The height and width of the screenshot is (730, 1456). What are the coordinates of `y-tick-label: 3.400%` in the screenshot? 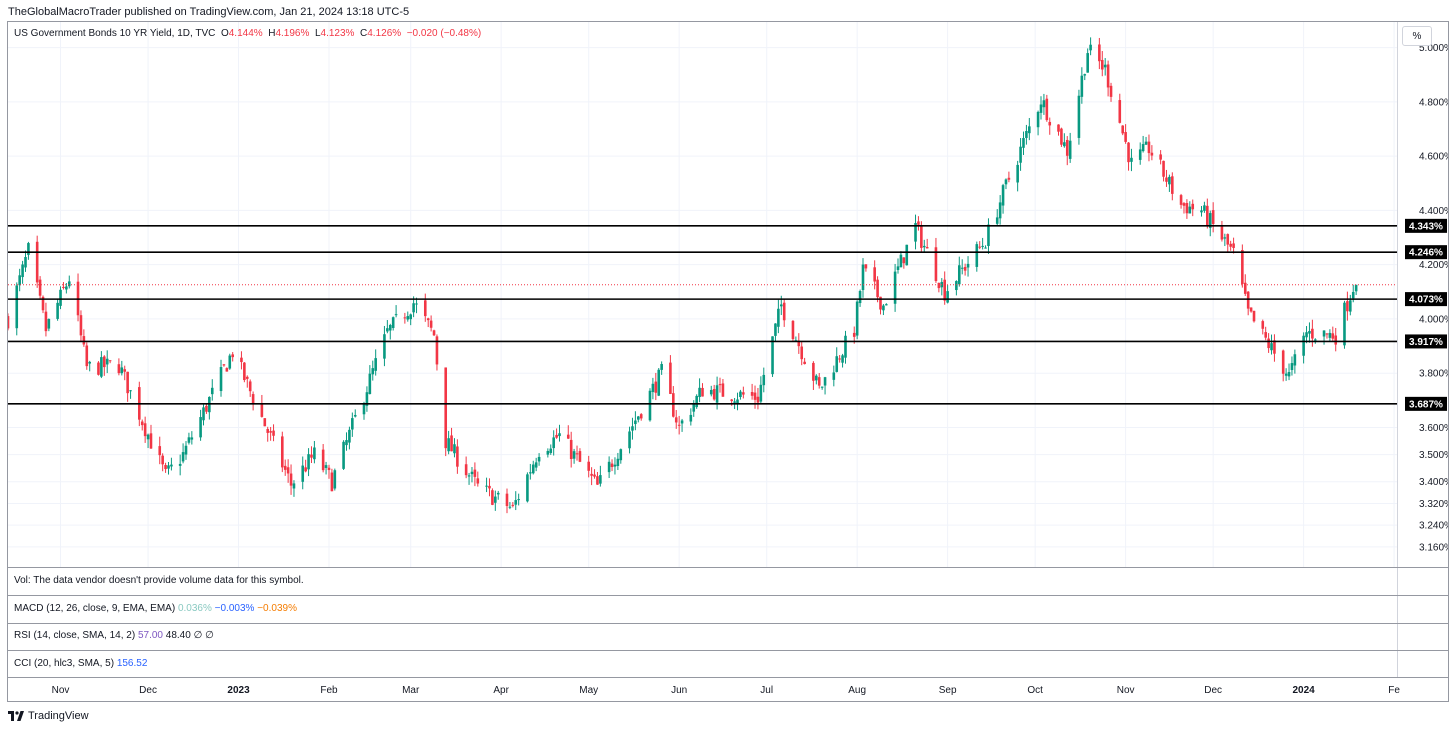 It's located at (1433, 482).